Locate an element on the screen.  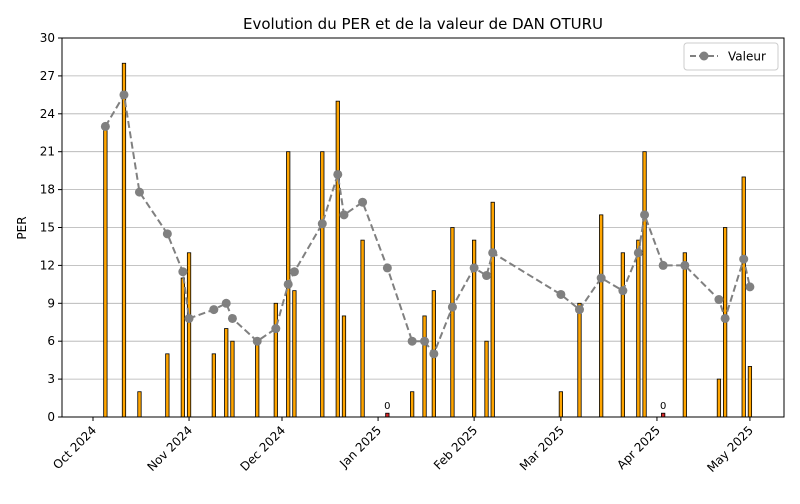
y-axis: 0 3 6 9 12 15 18 21 24 27 30 is located at coordinates (51, 227).